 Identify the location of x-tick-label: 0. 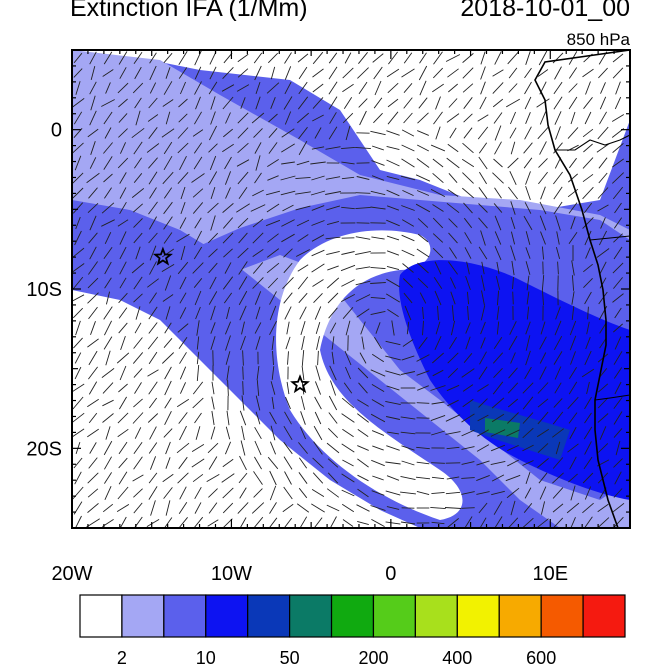
(390, 574).